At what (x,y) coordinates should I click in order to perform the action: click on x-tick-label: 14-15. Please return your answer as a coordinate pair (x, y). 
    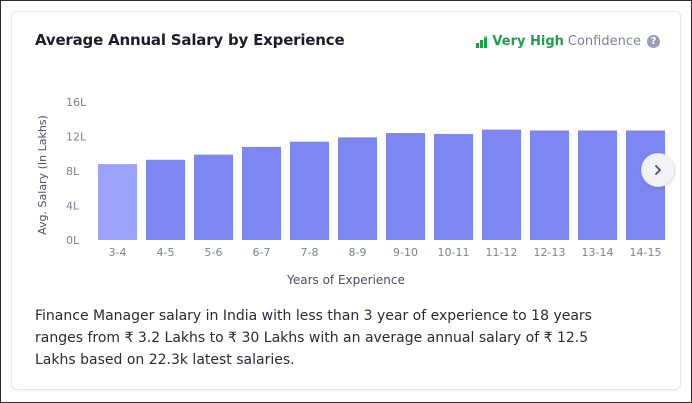
    Looking at the image, I should click on (646, 252).